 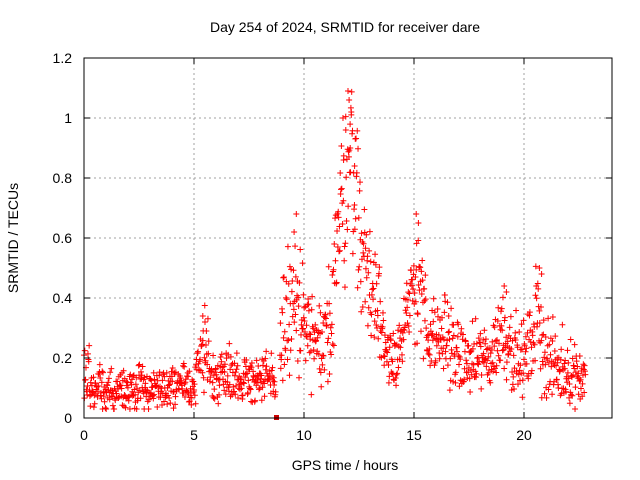 What do you see at coordinates (13, 238) in the screenshot?
I see `y-axis-title: SRMTID / TECUs` at bounding box center [13, 238].